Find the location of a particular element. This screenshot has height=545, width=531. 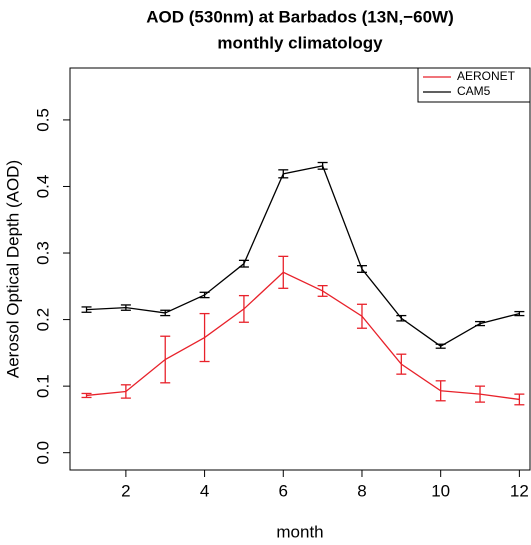

chart-title: AOD (530nm) at Barbados (13N,−60W) is located at coordinates (300, 16).